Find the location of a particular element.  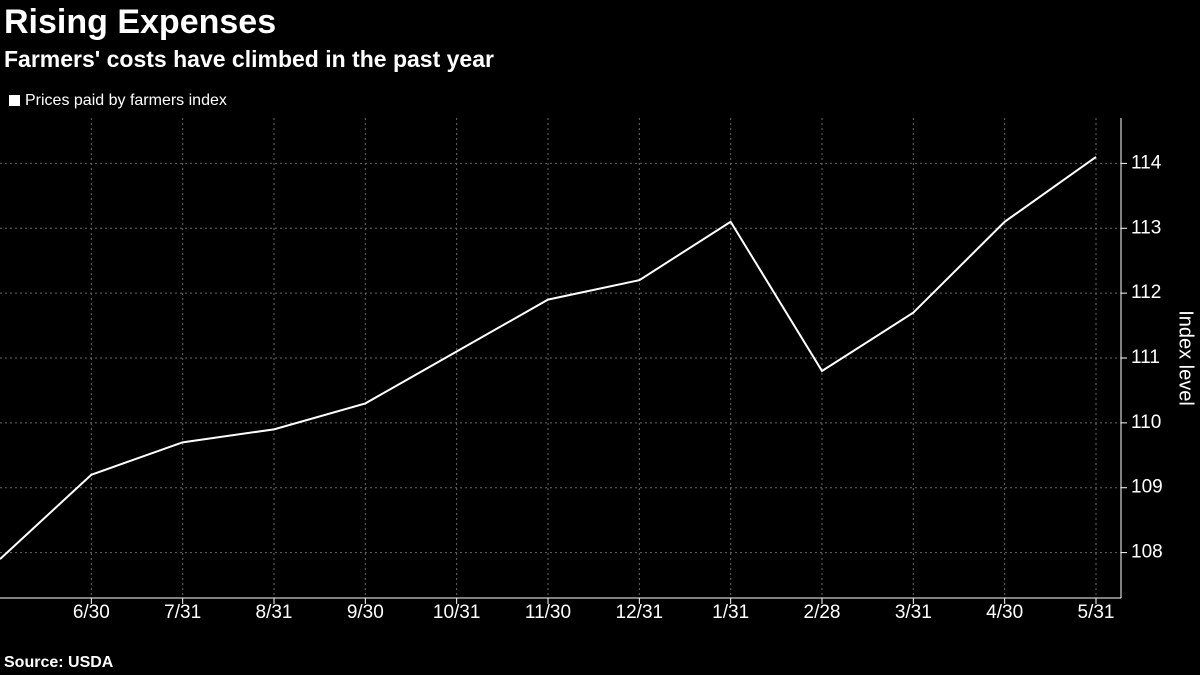

y-tick-label: 110 is located at coordinates (1146, 422).